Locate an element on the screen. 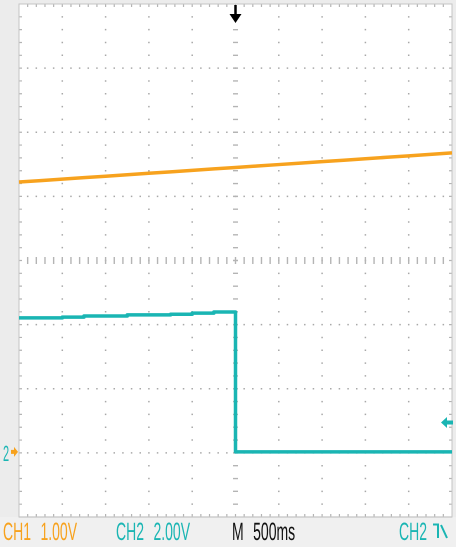  text: 2 is located at coordinates (6, 453).